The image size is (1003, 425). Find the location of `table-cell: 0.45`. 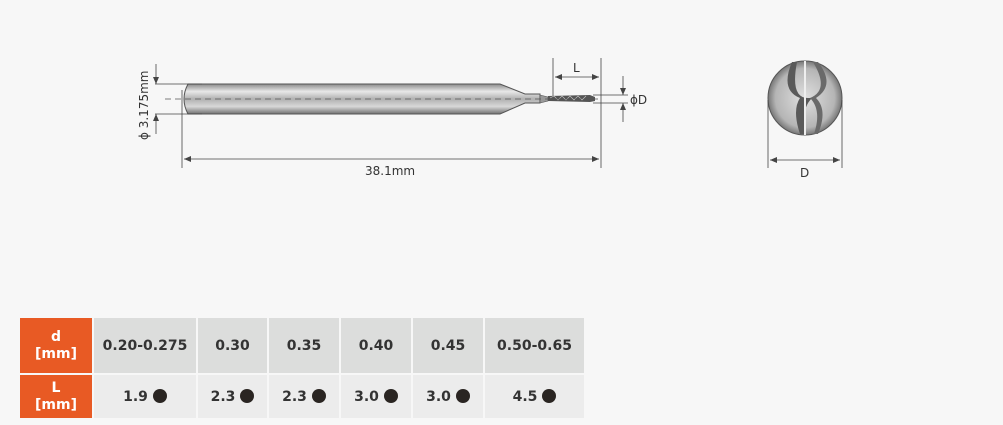

table-cell: 0.45 is located at coordinates (448, 345).